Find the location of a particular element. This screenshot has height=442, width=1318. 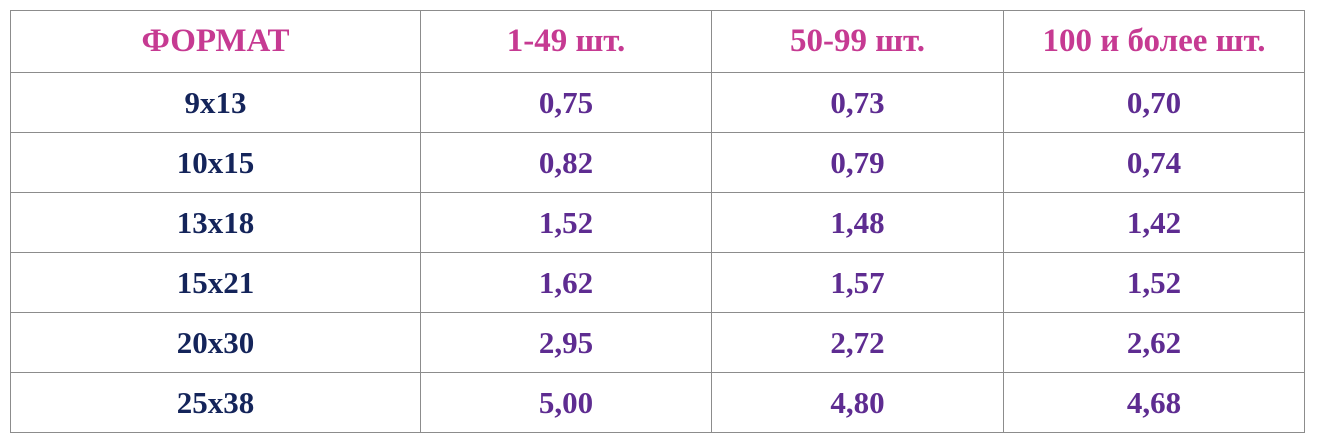

price-cell: 0,70 is located at coordinates (1154, 102).